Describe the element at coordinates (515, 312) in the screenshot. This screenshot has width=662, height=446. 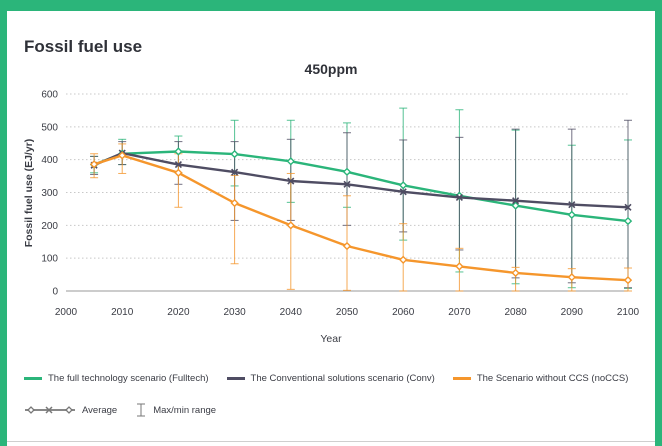
I see `x-tick-label: 2080` at that location.